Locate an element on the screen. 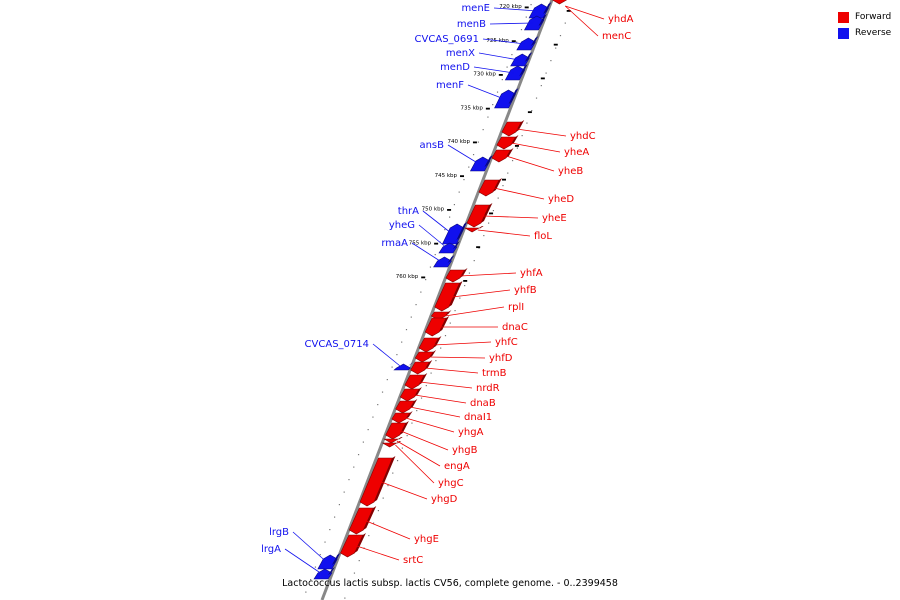 The width and height of the screenshot is (900, 600). gene-label-yheB: yheB is located at coordinates (570, 171).